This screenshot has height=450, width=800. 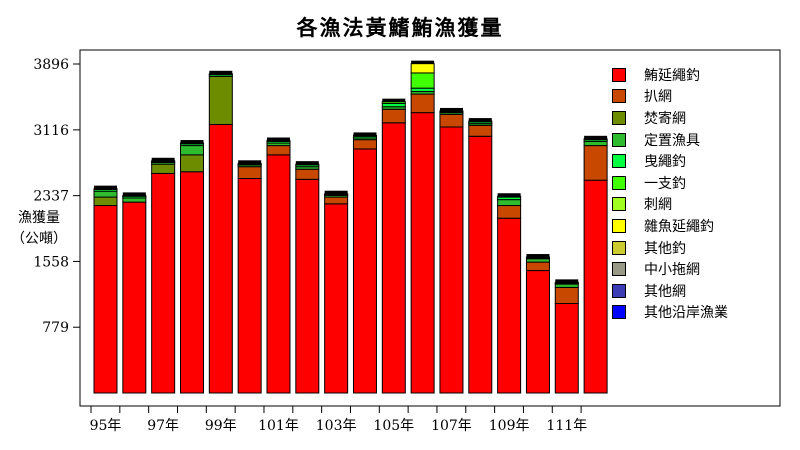 I want to click on bar-segment-97年-一支釣, so click(x=163, y=161).